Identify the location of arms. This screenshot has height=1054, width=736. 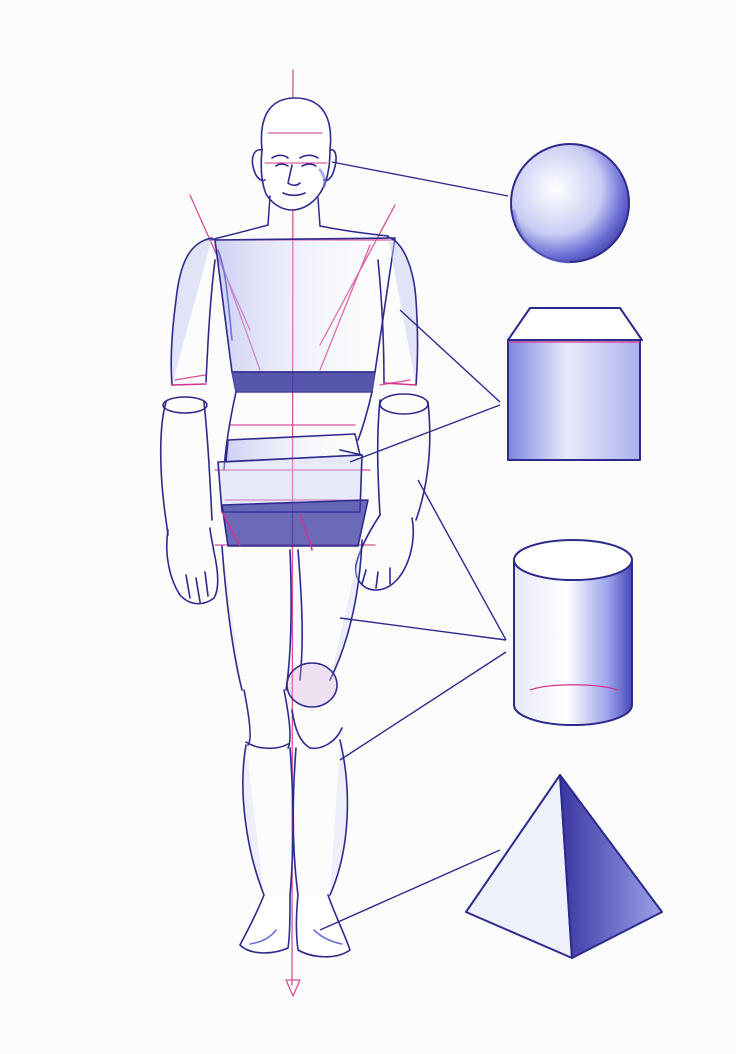
(295, 420).